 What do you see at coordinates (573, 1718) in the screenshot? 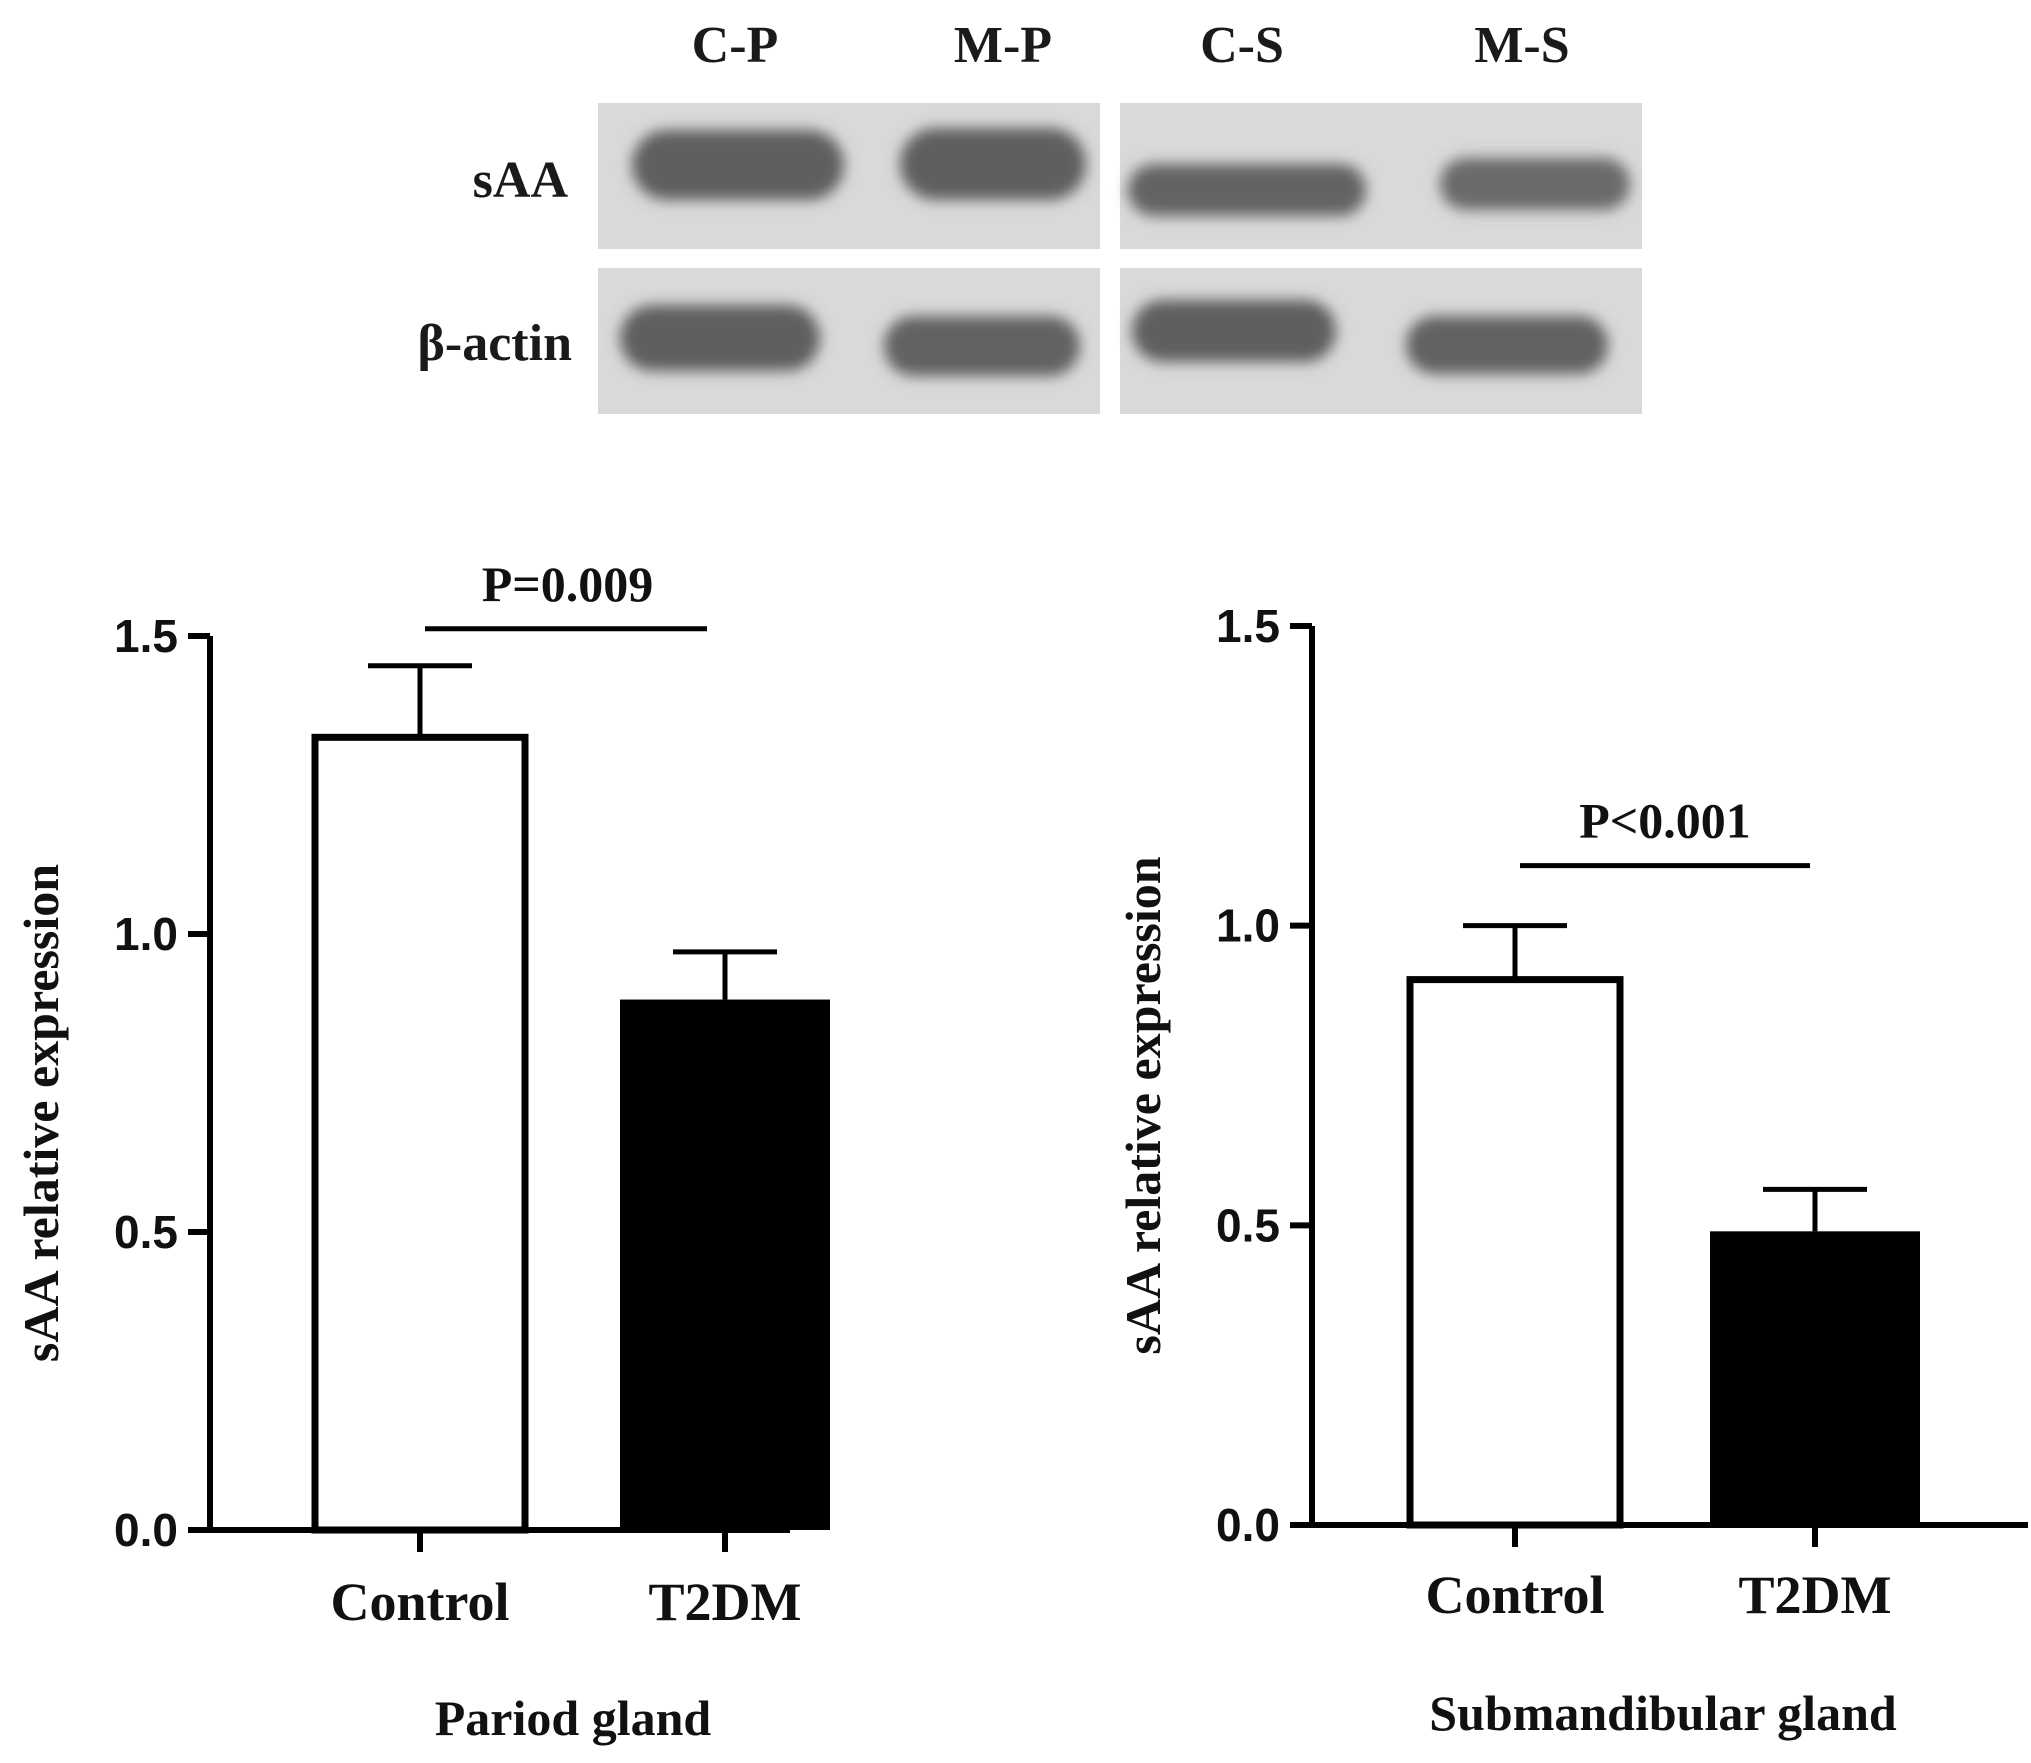
I see `x-axis-title: Pariod gland` at bounding box center [573, 1718].